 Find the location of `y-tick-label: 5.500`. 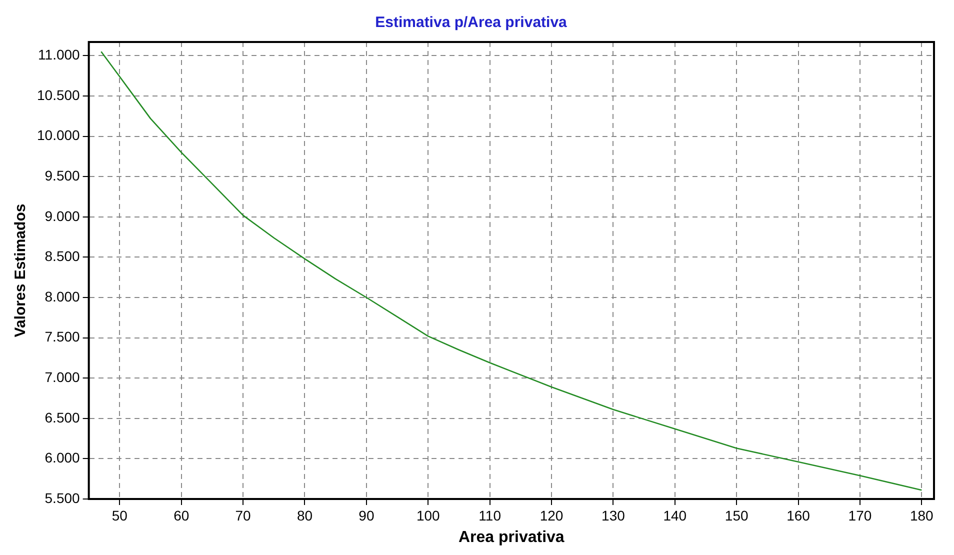

y-tick-label: 5.500 is located at coordinates (62, 498).